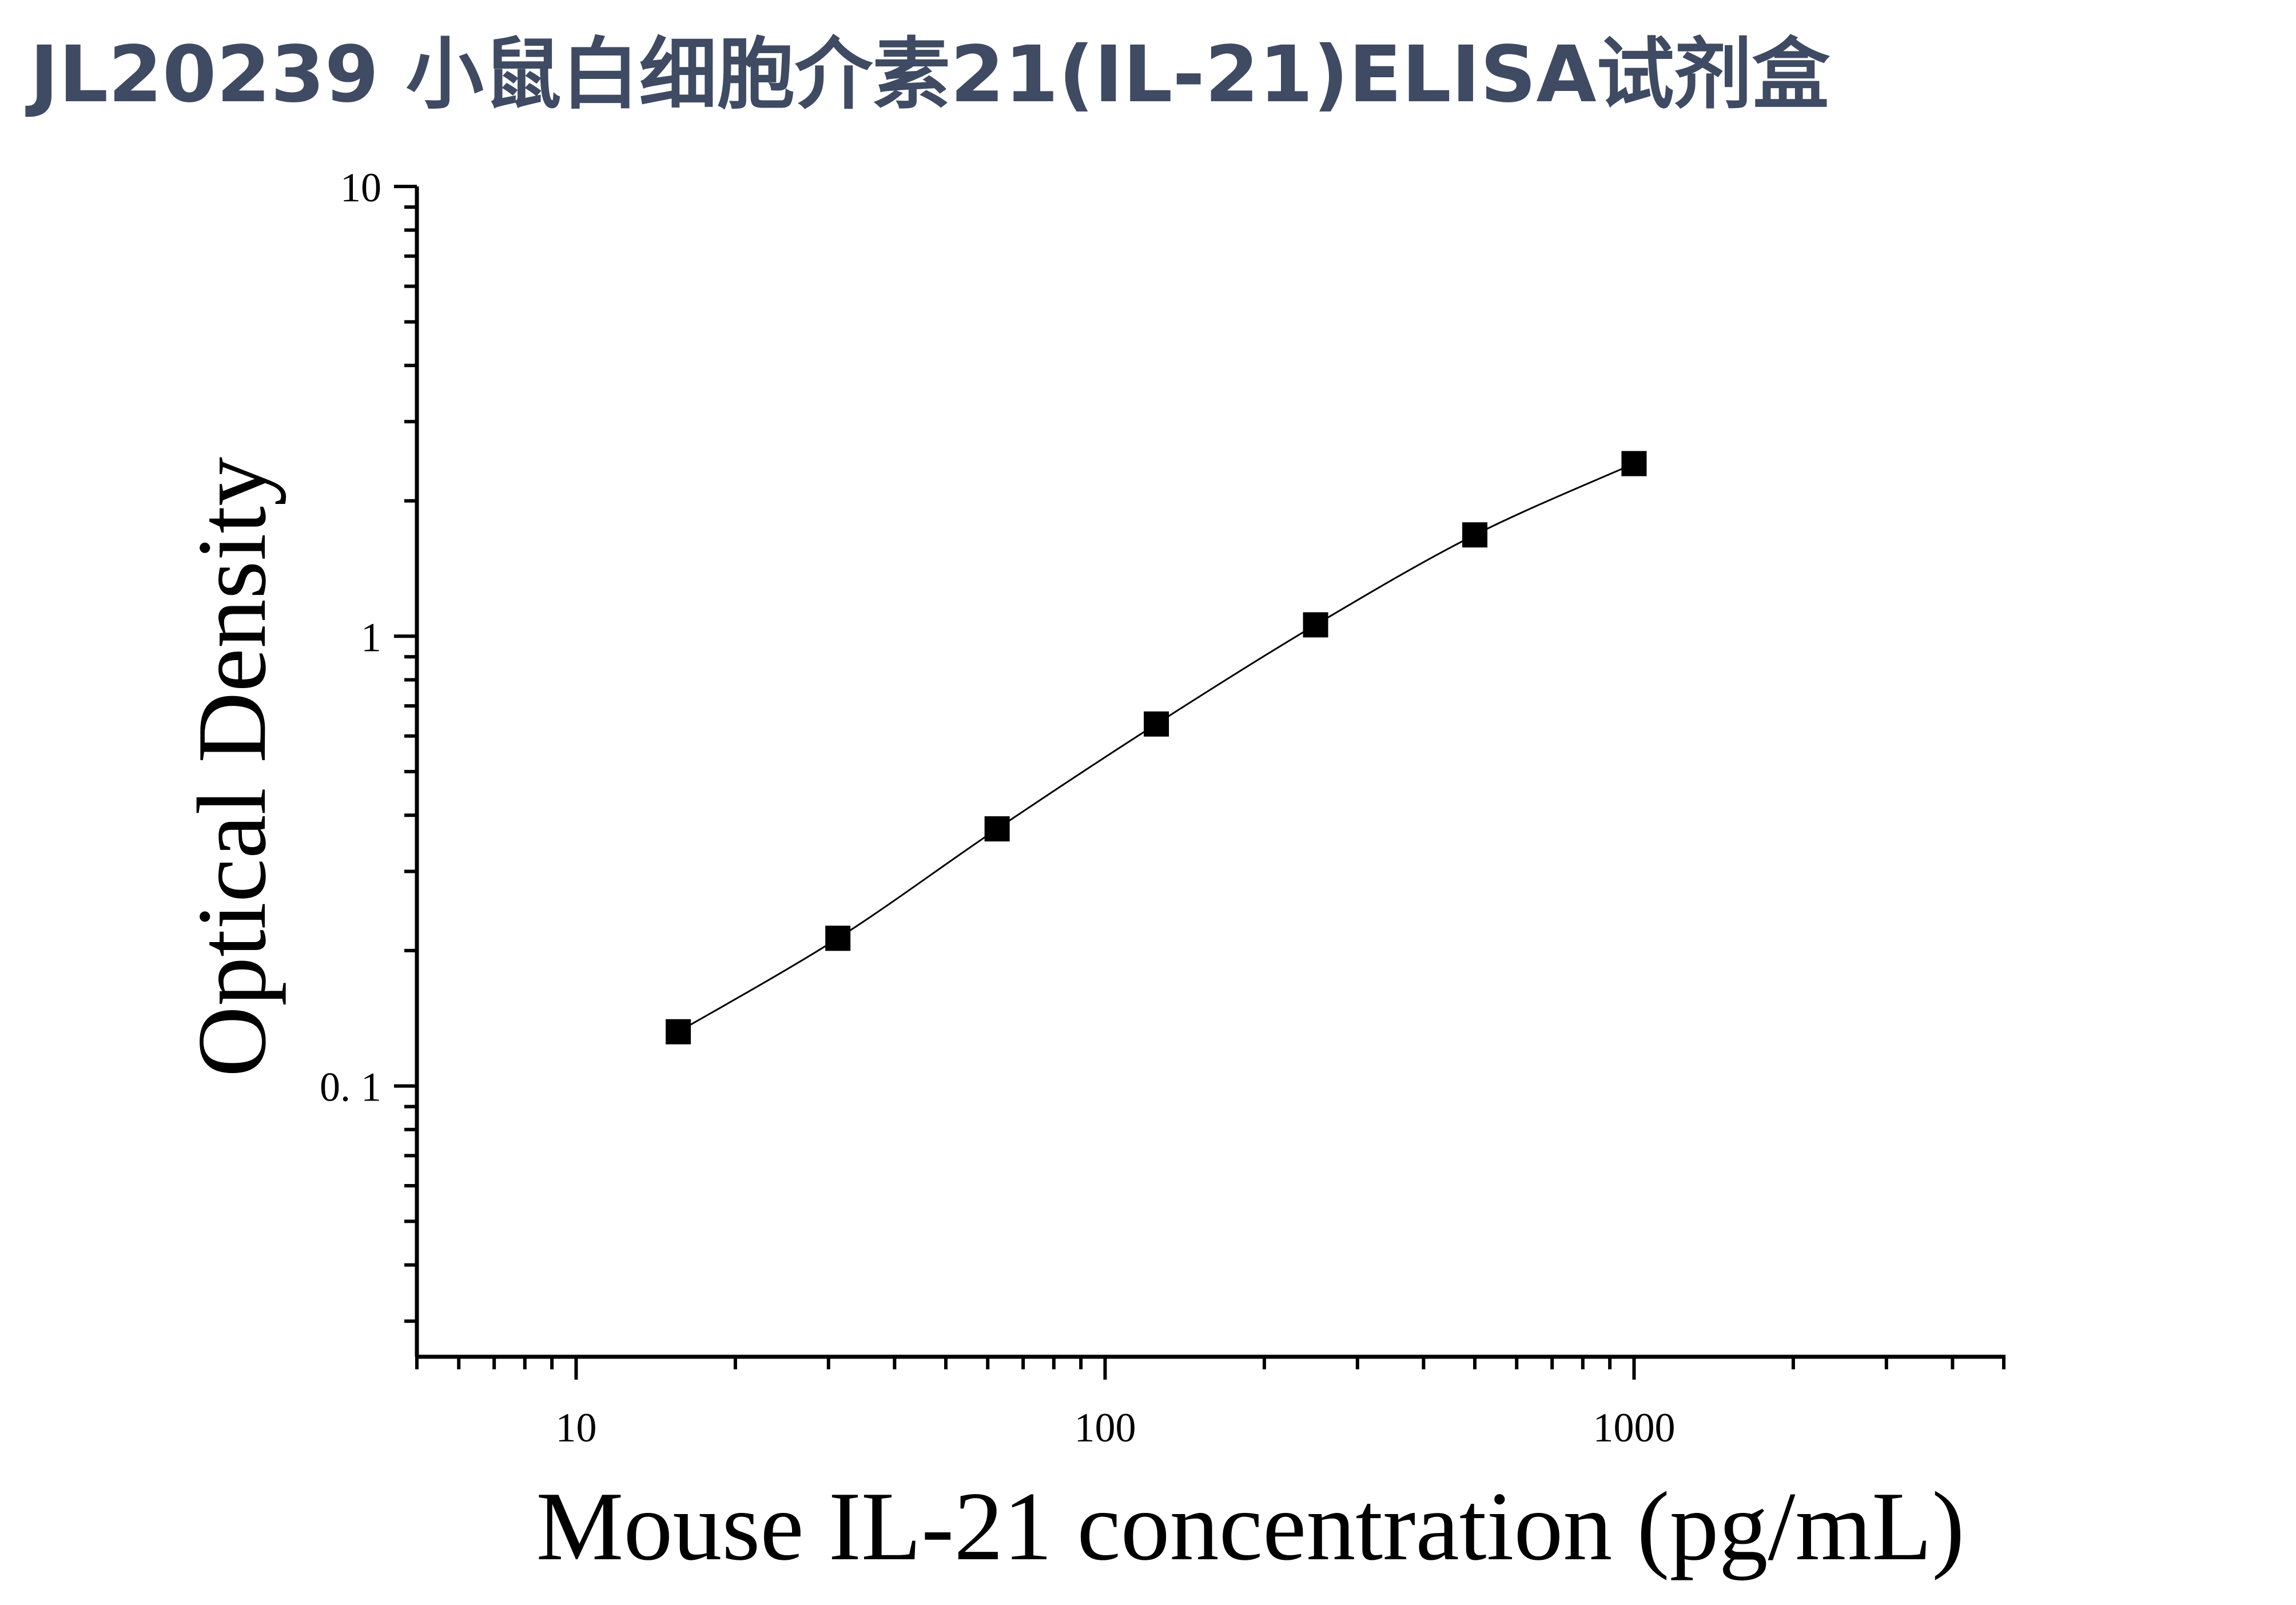 This screenshot has width=2296, height=1605. Describe the element at coordinates (371, 637) in the screenshot. I see `y-tick-label: 1` at that location.